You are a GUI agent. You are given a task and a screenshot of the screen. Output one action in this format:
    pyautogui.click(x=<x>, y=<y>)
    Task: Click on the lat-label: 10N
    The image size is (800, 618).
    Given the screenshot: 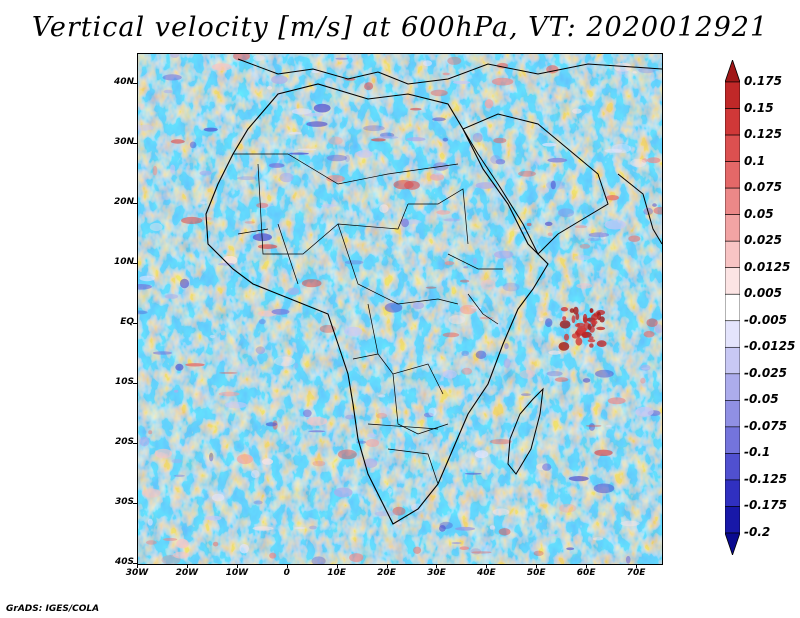 What is the action you would take?
    pyautogui.click(x=123, y=262)
    